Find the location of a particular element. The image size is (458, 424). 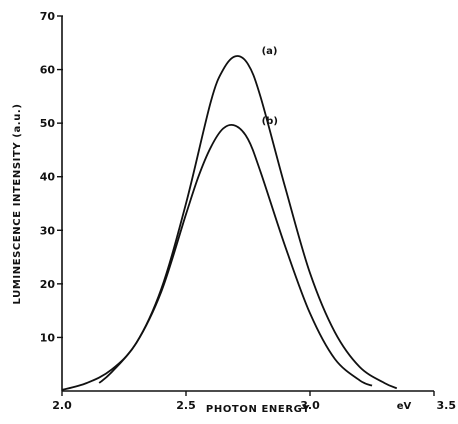

series-label: (a) is located at coordinates (270, 51).